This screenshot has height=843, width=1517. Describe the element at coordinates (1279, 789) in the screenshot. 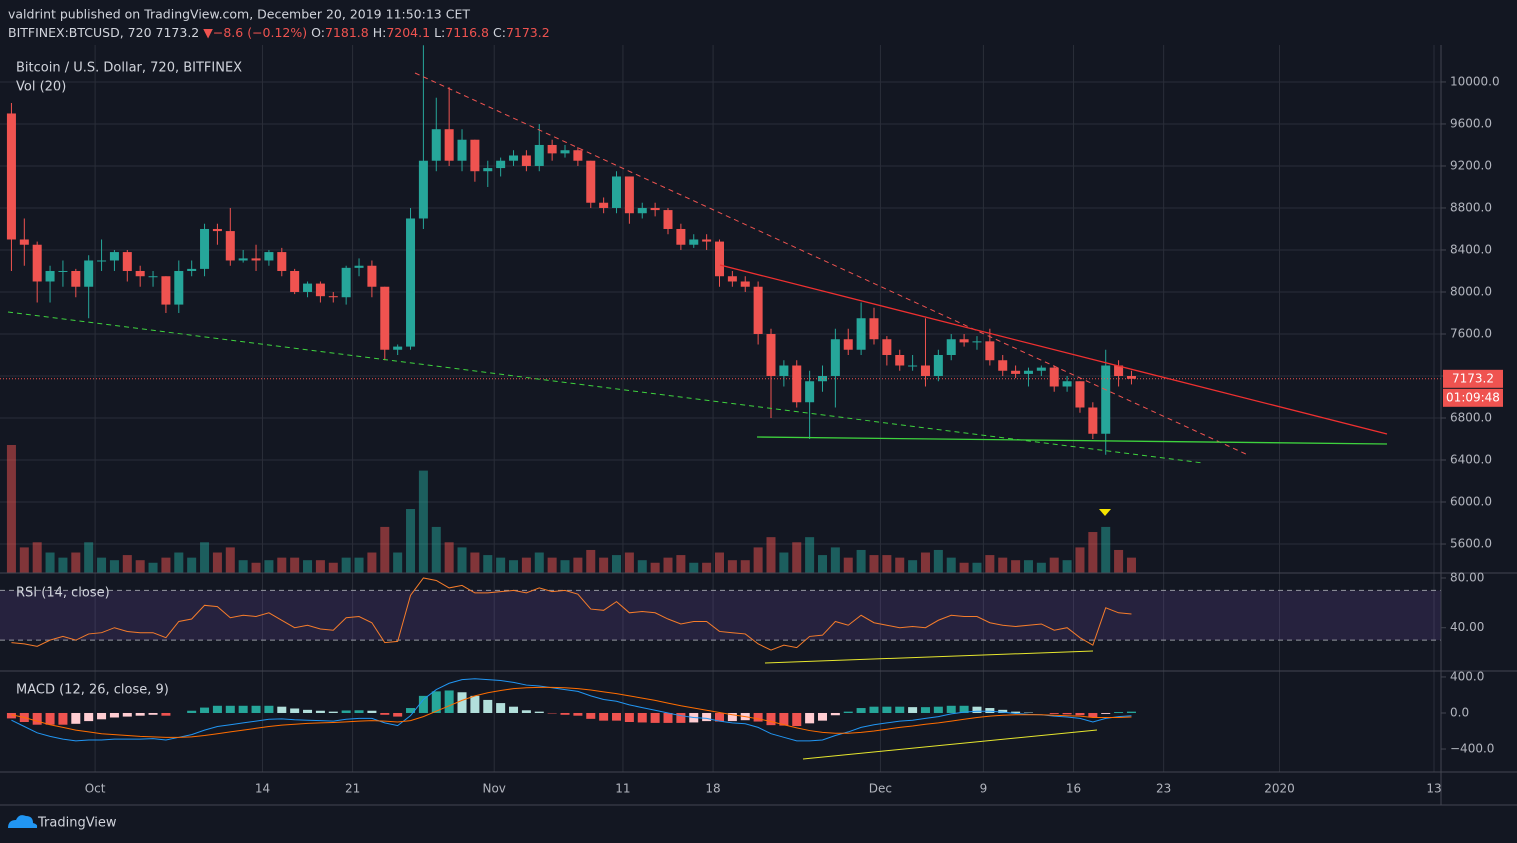

I see `x-tick-label: 2020` at that location.